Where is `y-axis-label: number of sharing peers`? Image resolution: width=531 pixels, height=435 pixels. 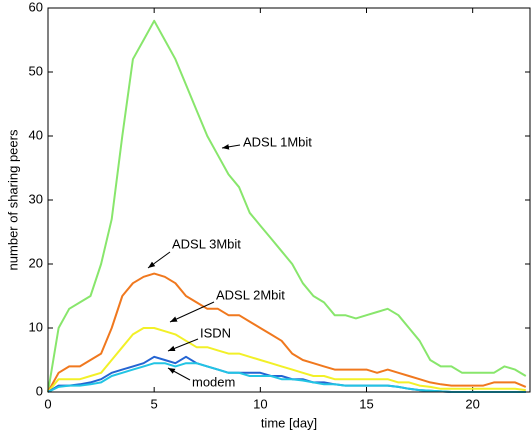
y-axis-label: number of sharing peers is located at coordinates (12, 199).